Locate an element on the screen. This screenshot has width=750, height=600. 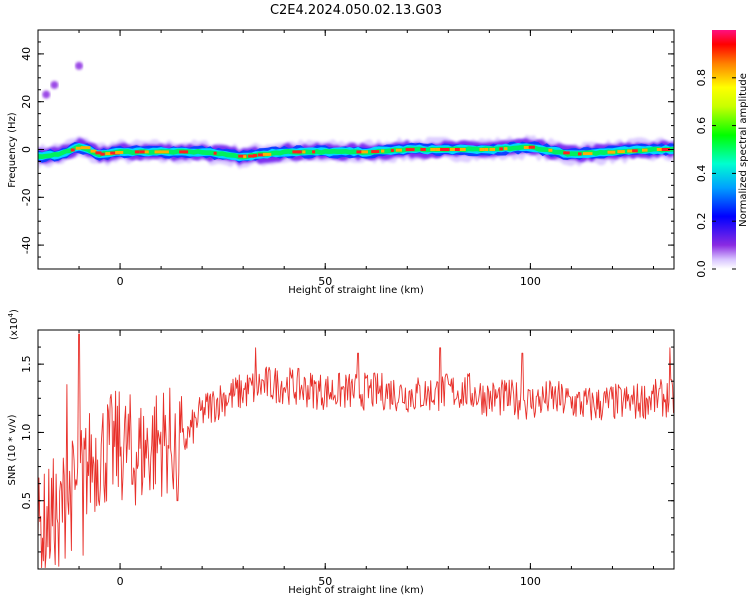
snr-scale-prefix: (x10 is located at coordinates (14, 328).